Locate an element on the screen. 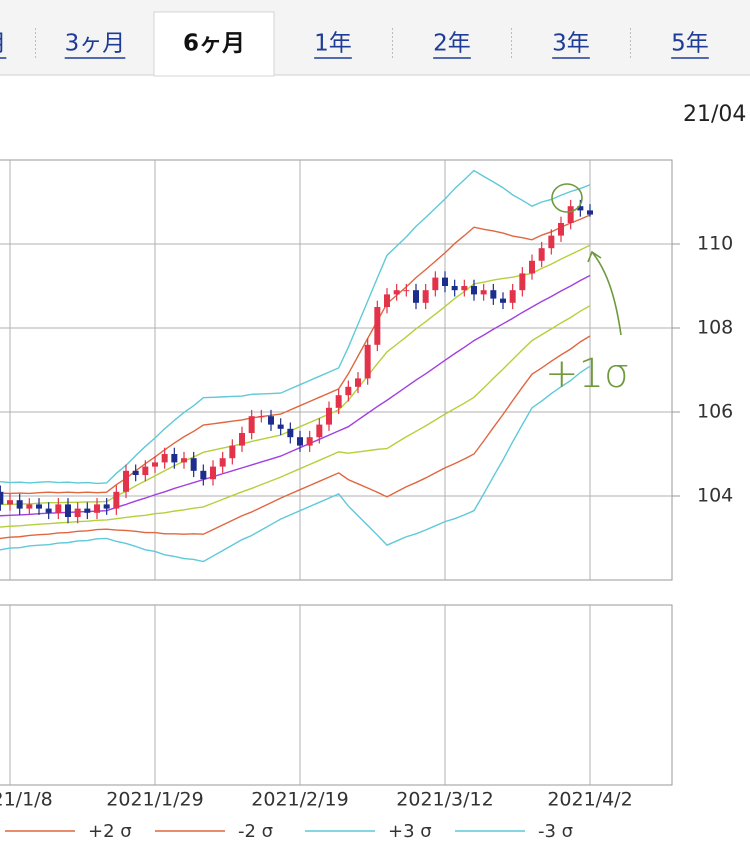 This screenshot has width=750, height=867. tab-bar is located at coordinates (375, 37).